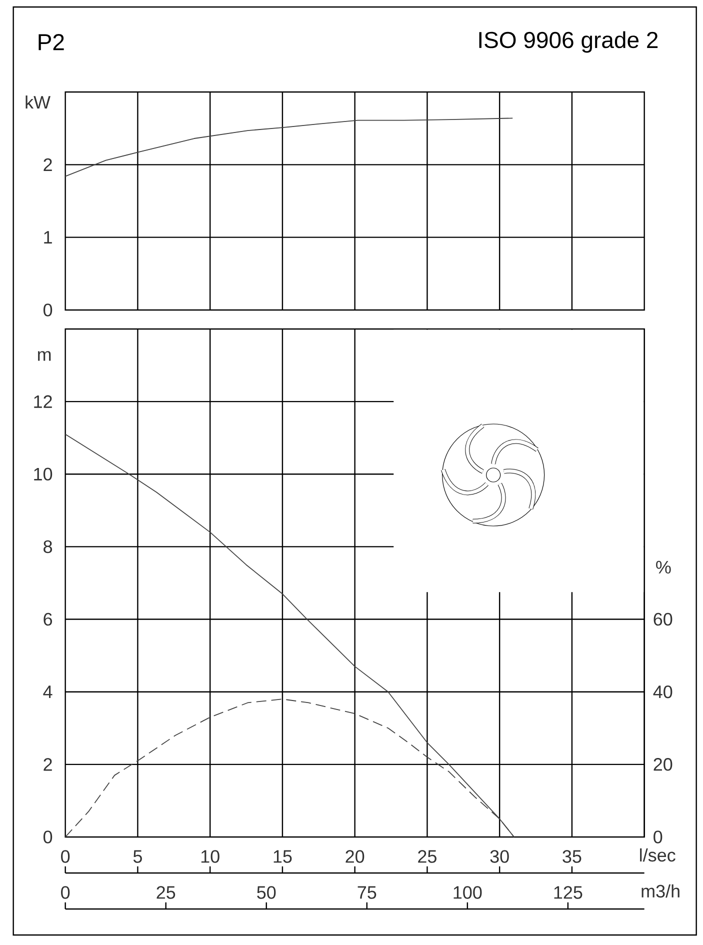 The height and width of the screenshot is (945, 703). I want to click on x-tick-label: 0, so click(65, 856).